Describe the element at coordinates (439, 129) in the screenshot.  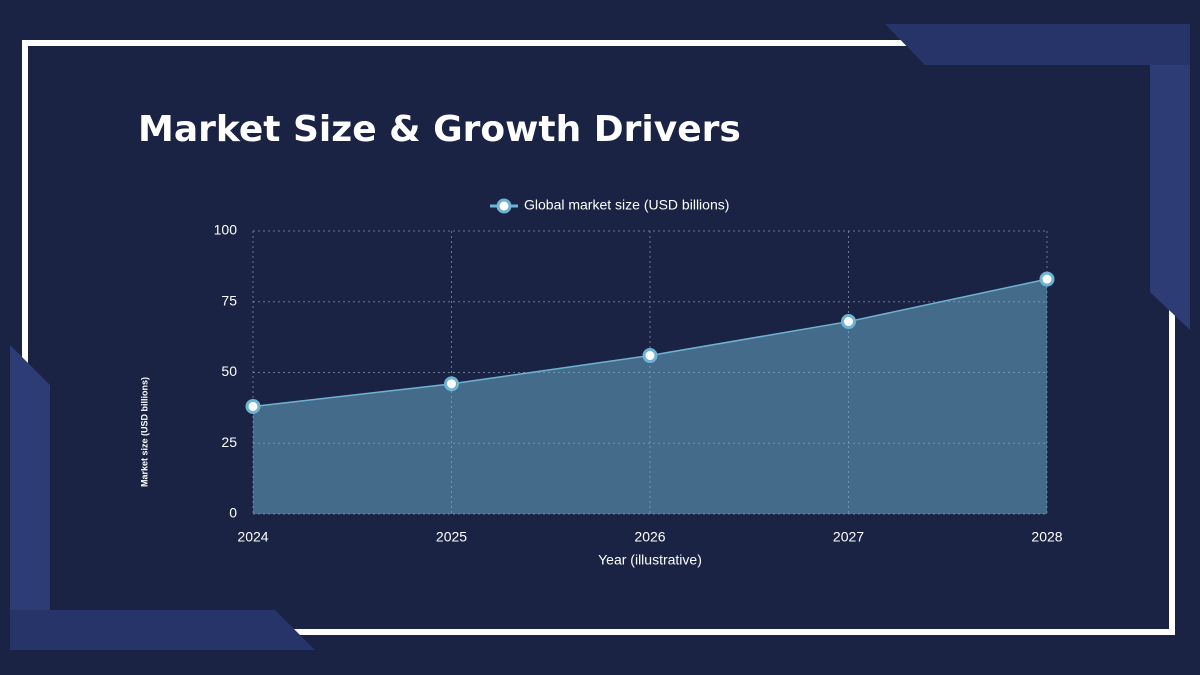
I see `chart-title: Market Size & Growth Drivers` at that location.